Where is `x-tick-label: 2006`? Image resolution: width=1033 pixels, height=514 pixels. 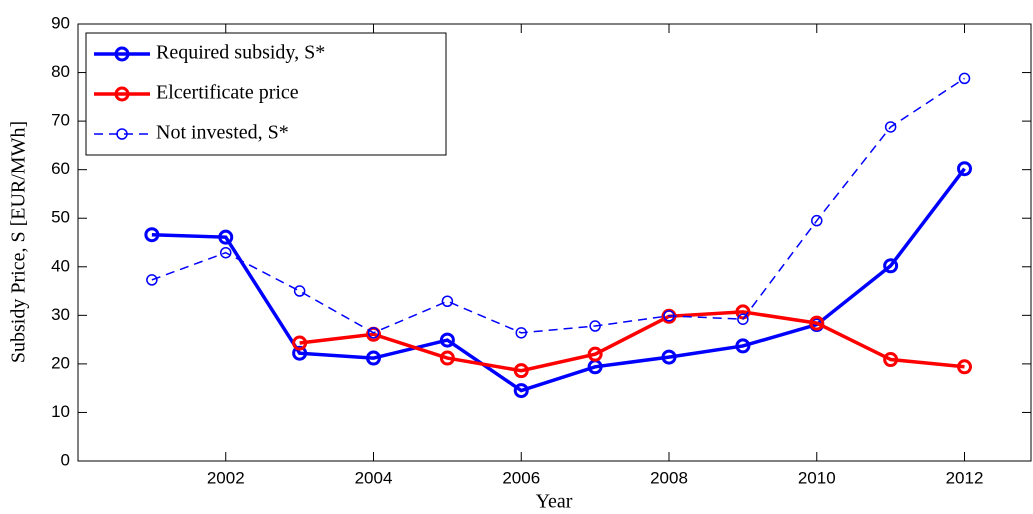 x-tick-label: 2006 is located at coordinates (521, 477).